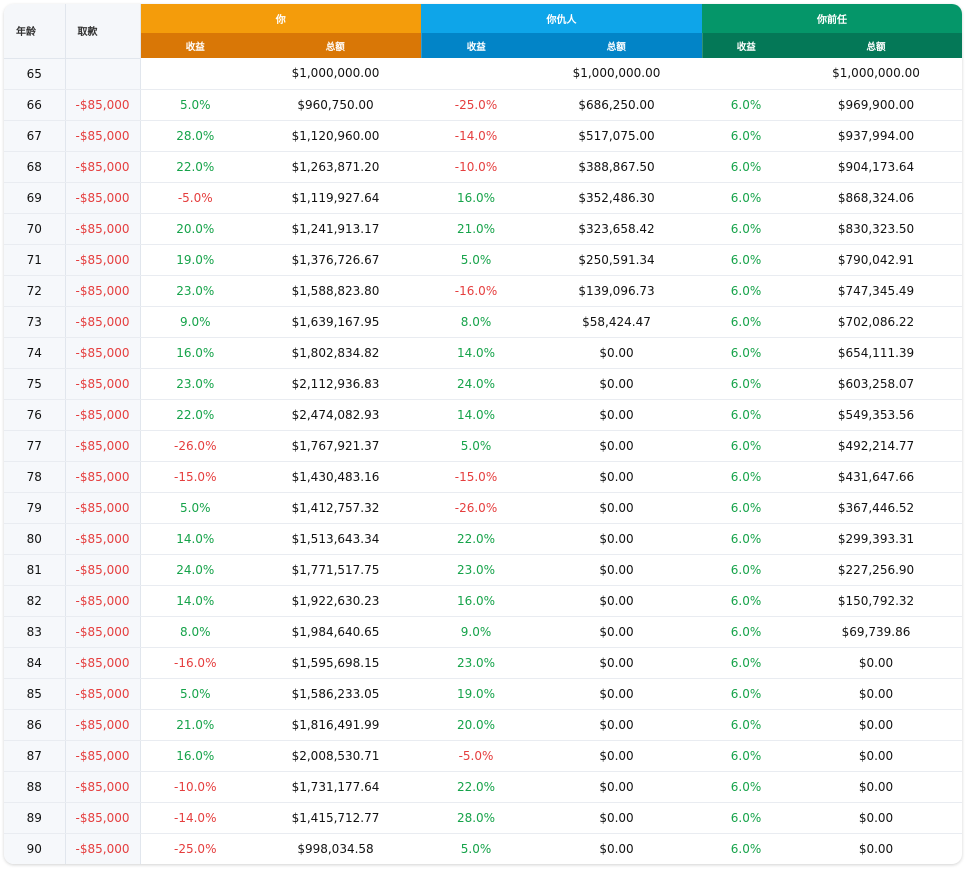  Describe the element at coordinates (335, 632) in the screenshot. I see `you-total-cell: $1,984,640.65` at that location.